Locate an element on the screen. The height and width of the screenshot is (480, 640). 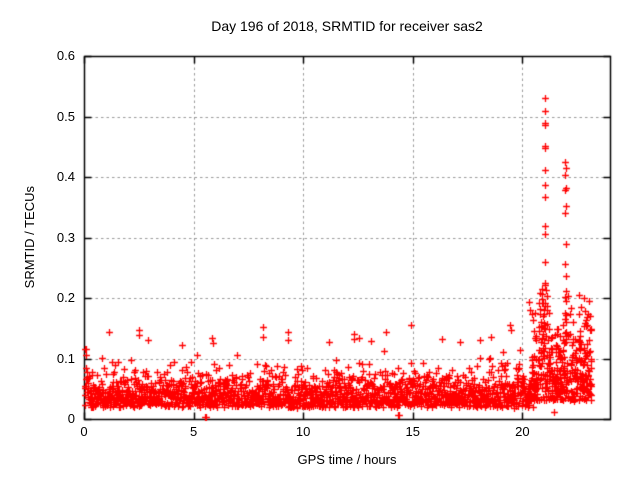
x-tick-label-20: 20 is located at coordinates (522, 431).